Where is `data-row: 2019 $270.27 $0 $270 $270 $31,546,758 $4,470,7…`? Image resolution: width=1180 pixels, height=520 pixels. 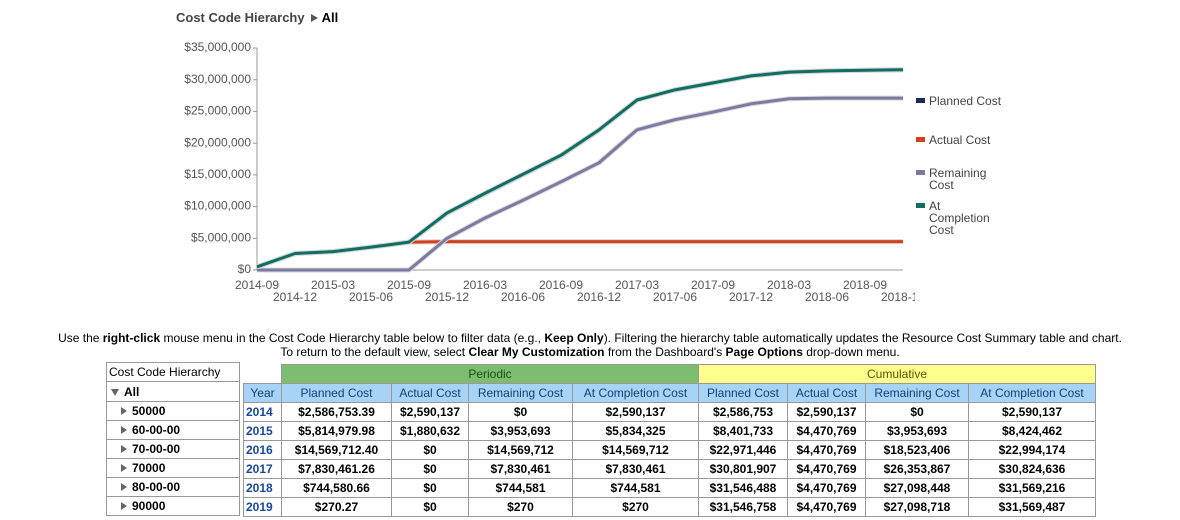
data-row: 2019 $270.27 $0 $270 $270 $31,546,758 $4,470,7… is located at coordinates (669, 506).